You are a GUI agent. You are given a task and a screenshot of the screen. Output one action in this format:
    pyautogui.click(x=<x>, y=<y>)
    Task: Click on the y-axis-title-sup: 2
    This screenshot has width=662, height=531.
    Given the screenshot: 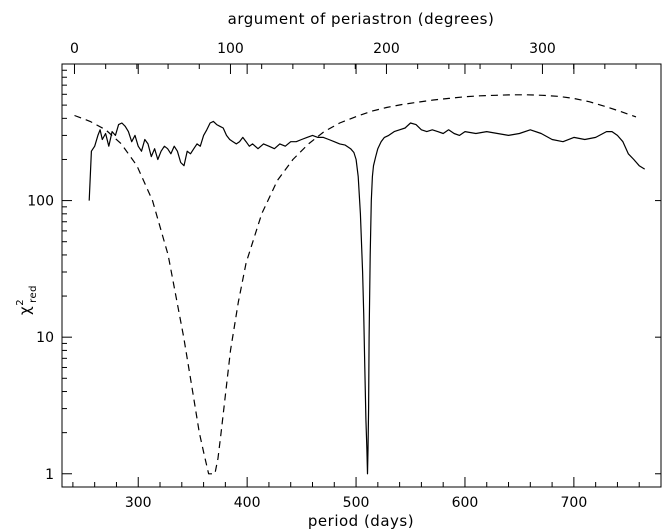 What is the action you would take?
    pyautogui.click(x=20, y=302)
    